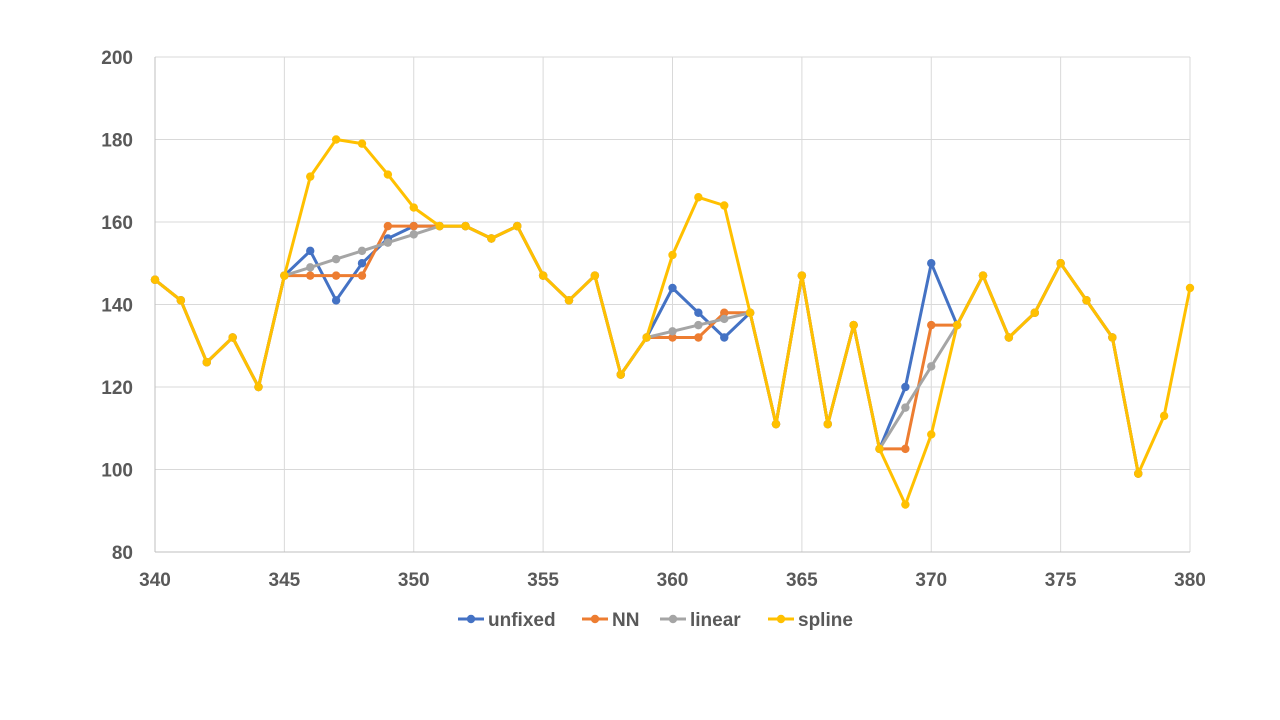 This screenshot has height=720, width=1280. I want to click on x-tick-label: 375, so click(1061, 580).